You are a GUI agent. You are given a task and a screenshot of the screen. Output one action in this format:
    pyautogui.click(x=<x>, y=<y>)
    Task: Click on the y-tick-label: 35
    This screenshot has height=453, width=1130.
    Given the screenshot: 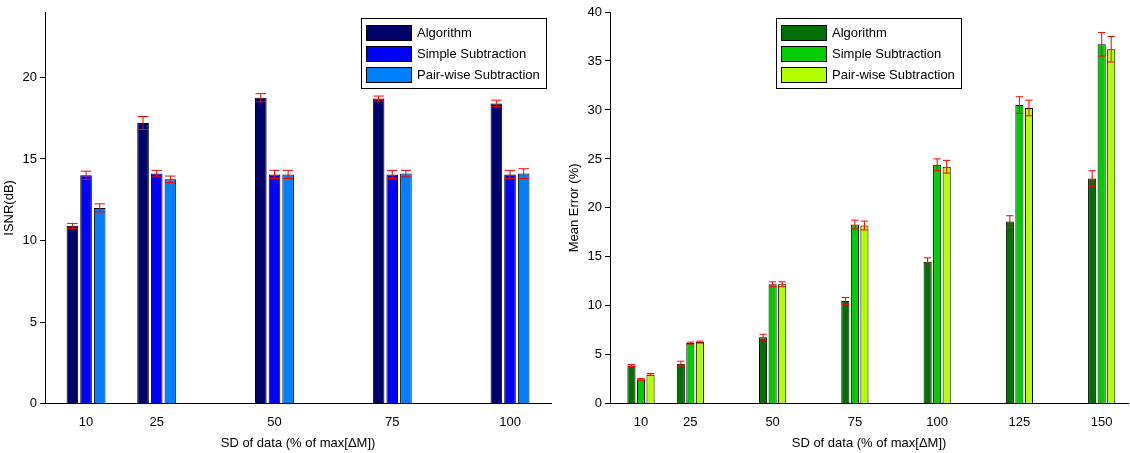 What is the action you would take?
    pyautogui.click(x=595, y=60)
    